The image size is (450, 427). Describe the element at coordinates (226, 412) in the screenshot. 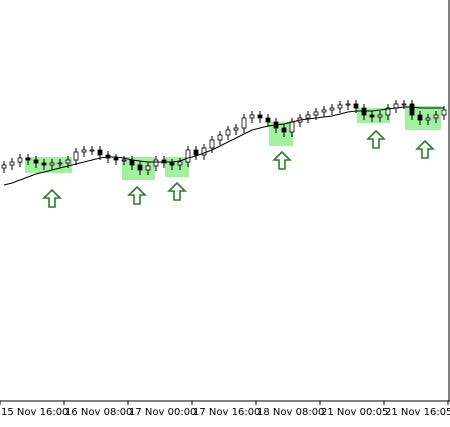

I see `x-tick-label: 17 Nov 16:00` at that location.